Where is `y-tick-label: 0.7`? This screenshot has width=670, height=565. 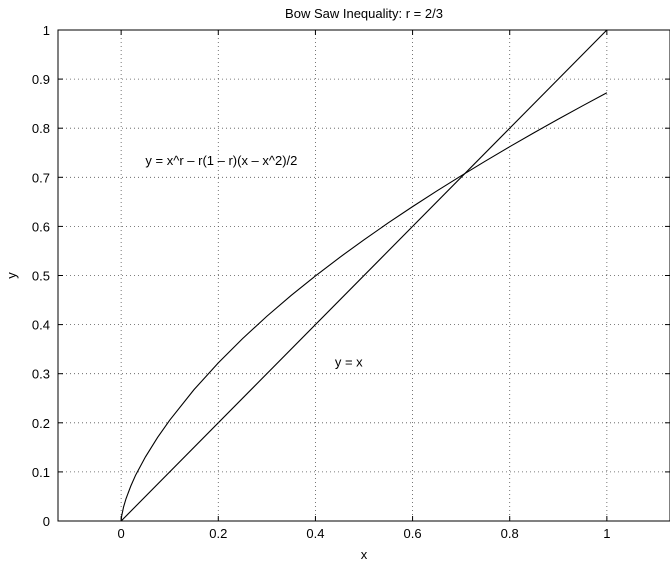 y-tick-label: 0.7 is located at coordinates (41, 177).